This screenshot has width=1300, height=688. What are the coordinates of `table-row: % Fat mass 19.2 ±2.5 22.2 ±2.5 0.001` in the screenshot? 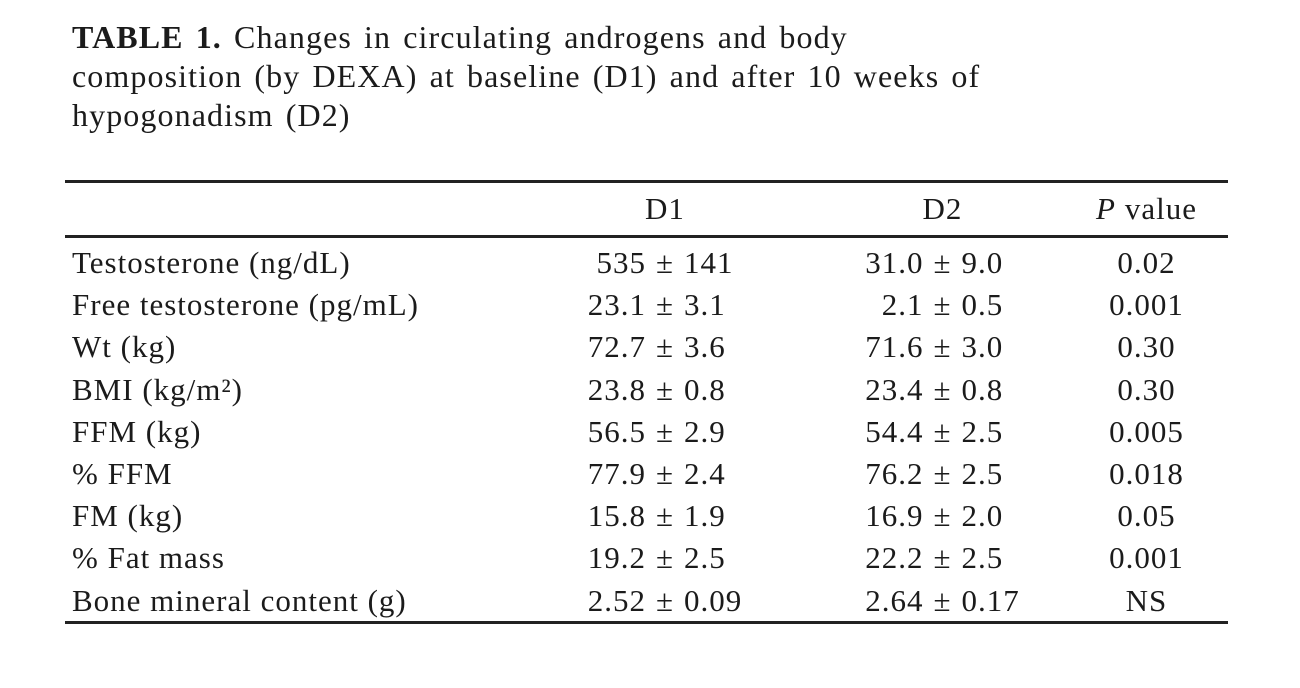 It's located at (646, 558).